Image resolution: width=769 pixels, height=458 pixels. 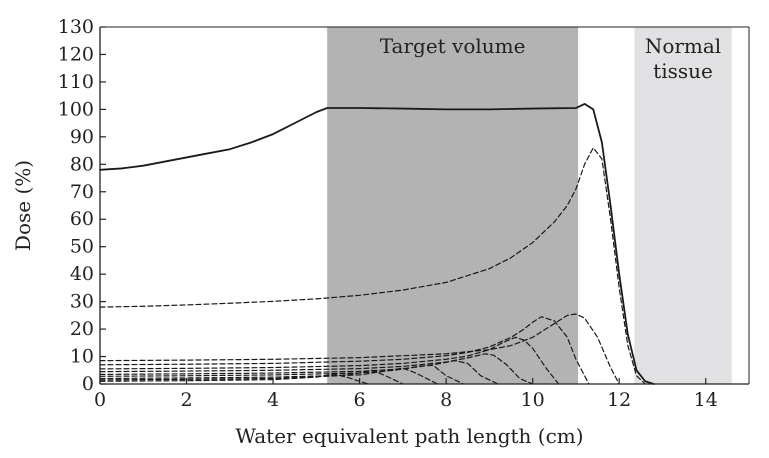 What do you see at coordinates (82, 164) in the screenshot?
I see `y-tick-label: 80` at bounding box center [82, 164].